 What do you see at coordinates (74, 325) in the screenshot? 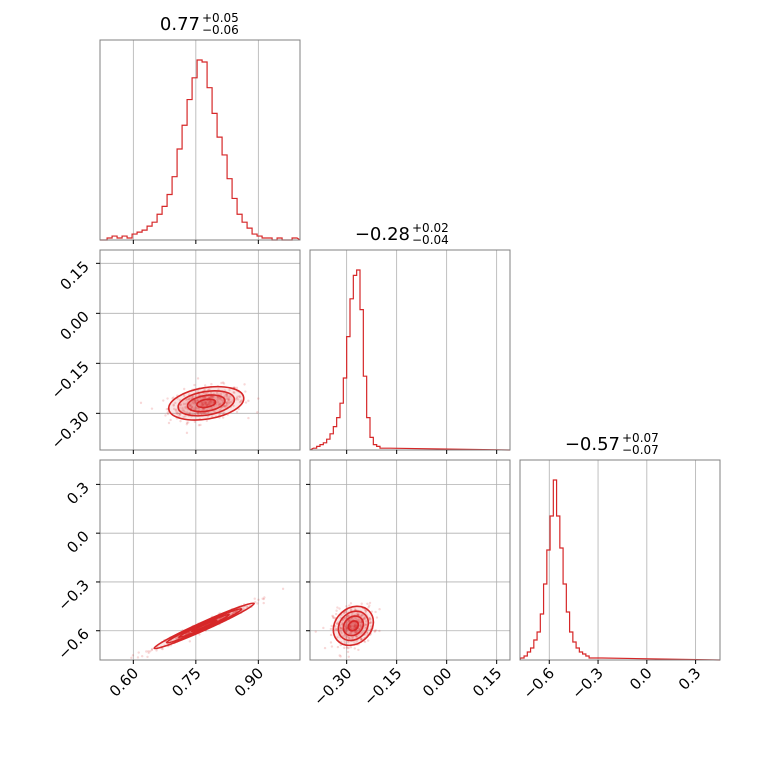
I see `y-tick-label: 0.00` at bounding box center [74, 325].